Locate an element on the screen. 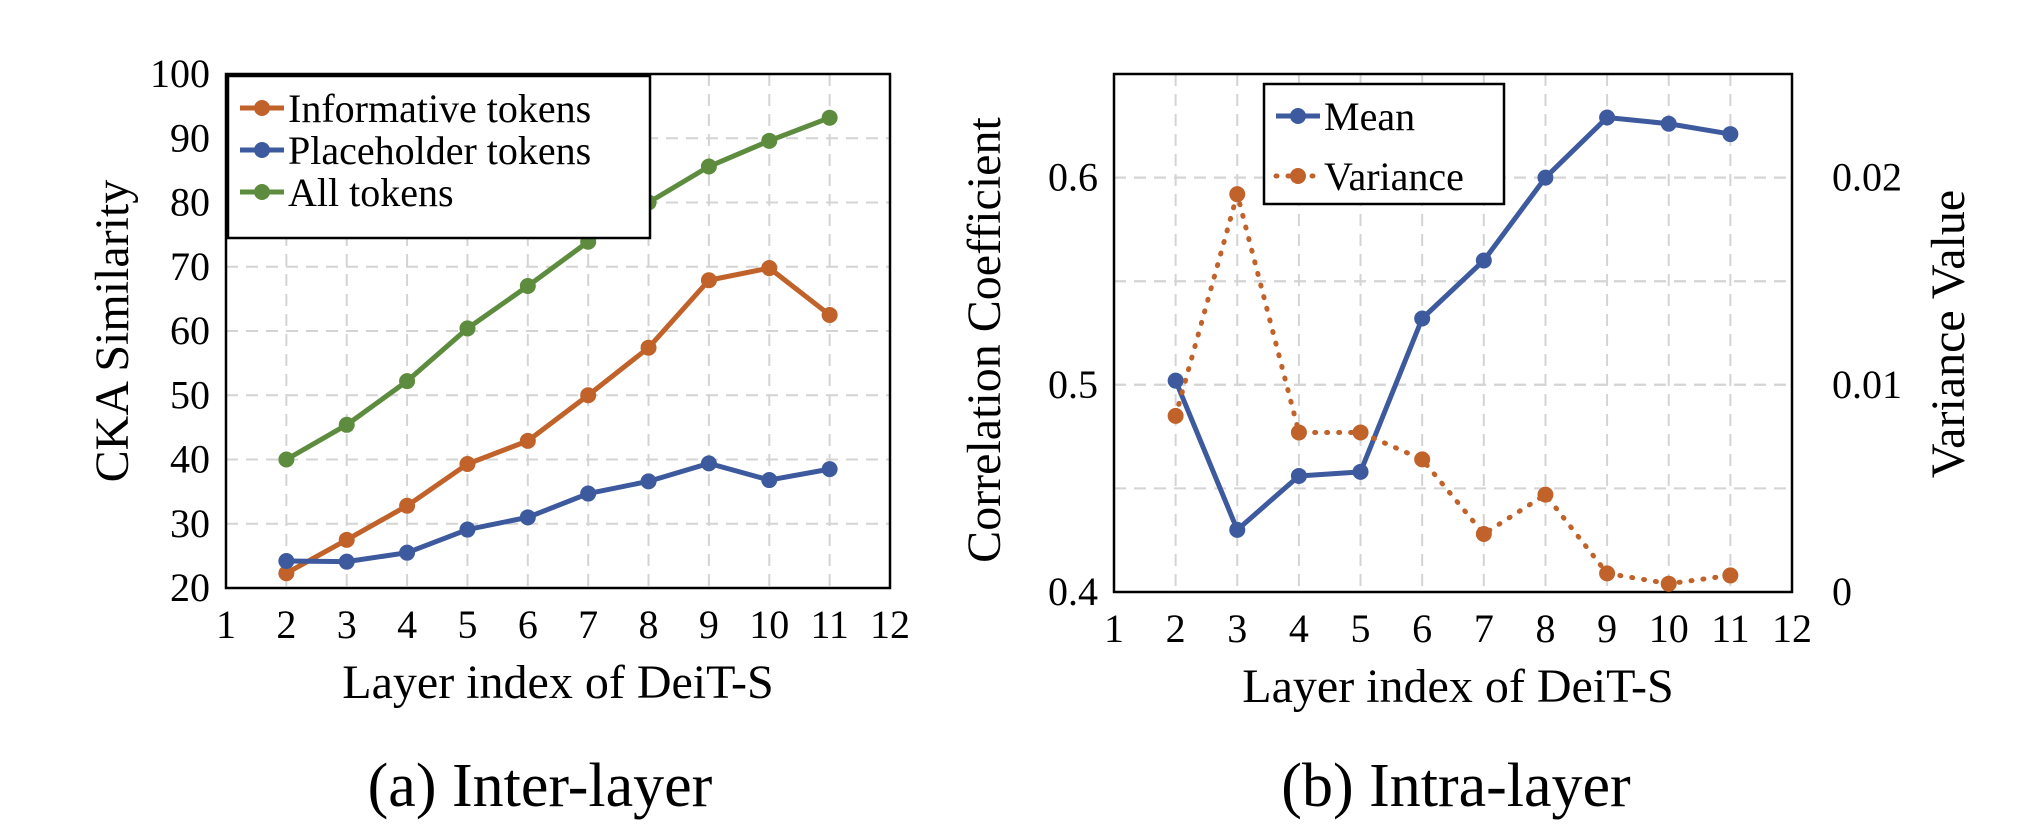  panel-a-legend-label-all-tokens: All tokens is located at coordinates (371, 192).